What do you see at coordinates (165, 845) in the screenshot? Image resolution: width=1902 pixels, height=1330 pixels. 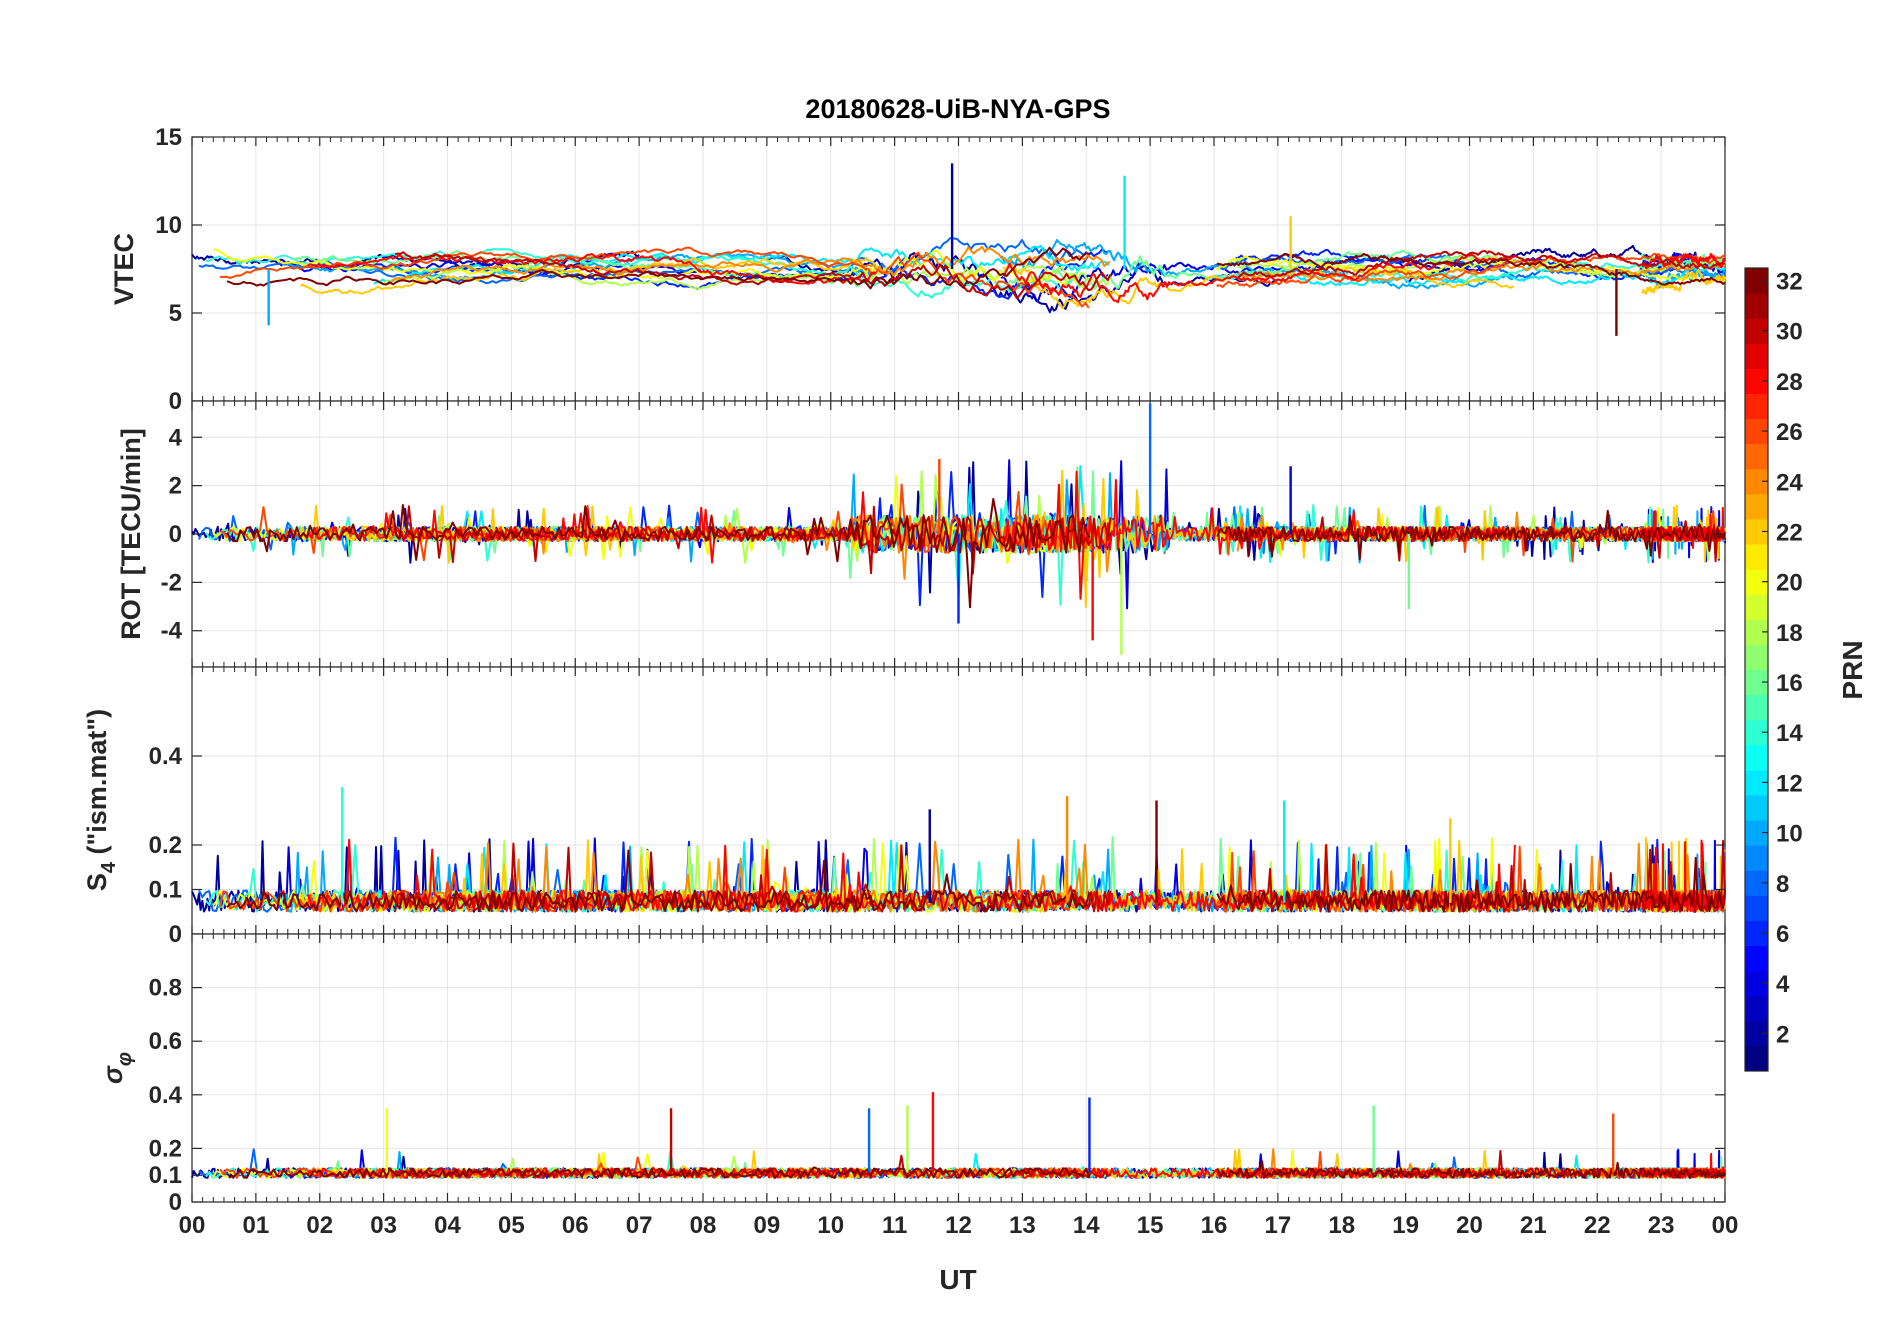 I see `y-tick-label: 0.2` at bounding box center [165, 845].